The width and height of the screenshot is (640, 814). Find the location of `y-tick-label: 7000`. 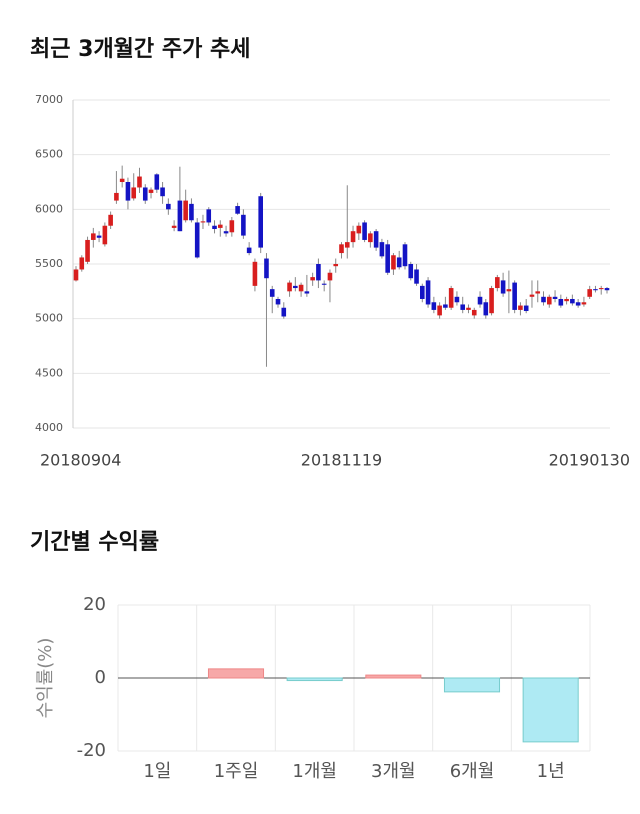

y-tick-label: 7000 is located at coordinates (49, 99).